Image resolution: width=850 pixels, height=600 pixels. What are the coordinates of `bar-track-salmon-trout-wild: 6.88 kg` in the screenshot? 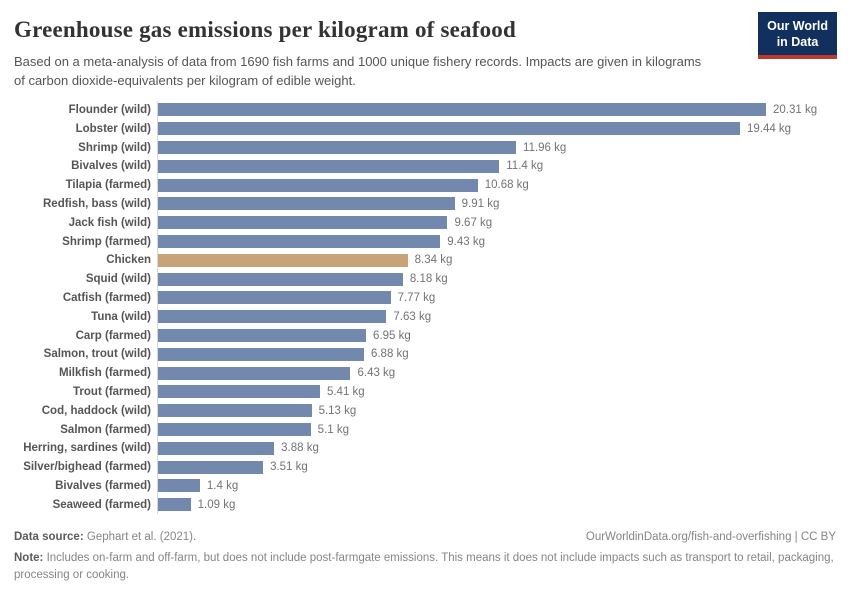 It's located at (496, 354).